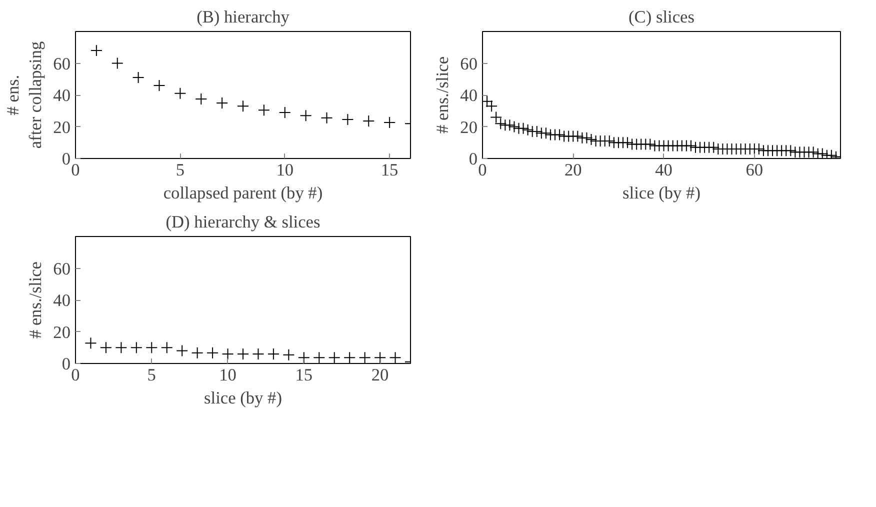 Image resolution: width=876 pixels, height=507 pixels. What do you see at coordinates (243, 222) in the screenshot?
I see `chart-title: (D) hierarchy & slices` at bounding box center [243, 222].